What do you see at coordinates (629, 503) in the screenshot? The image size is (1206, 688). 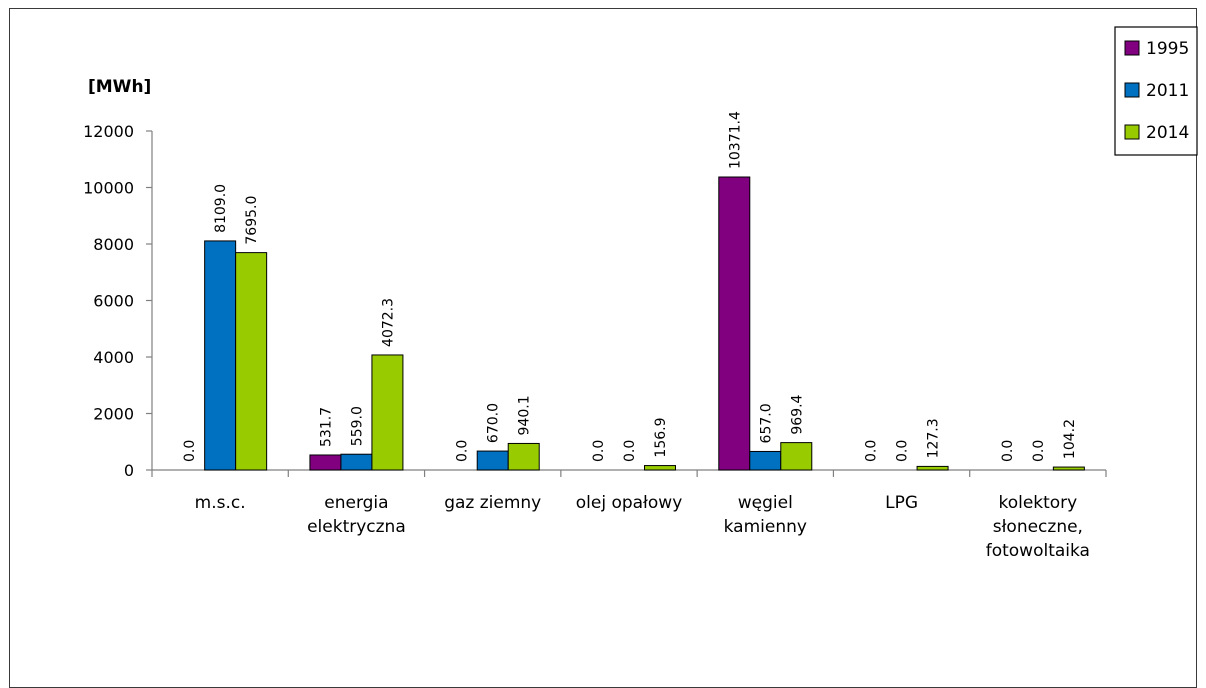 I see `category-label: olej opałowy` at bounding box center [629, 503].